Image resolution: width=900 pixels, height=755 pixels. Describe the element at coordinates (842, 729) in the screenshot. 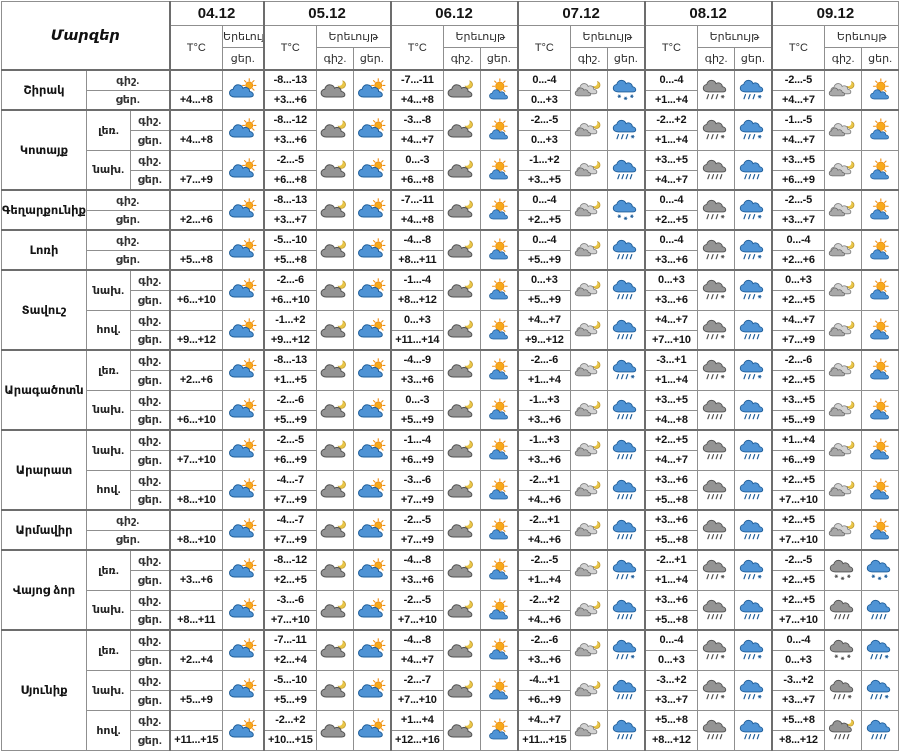

I see `rain-moon-night-icon` at that location.